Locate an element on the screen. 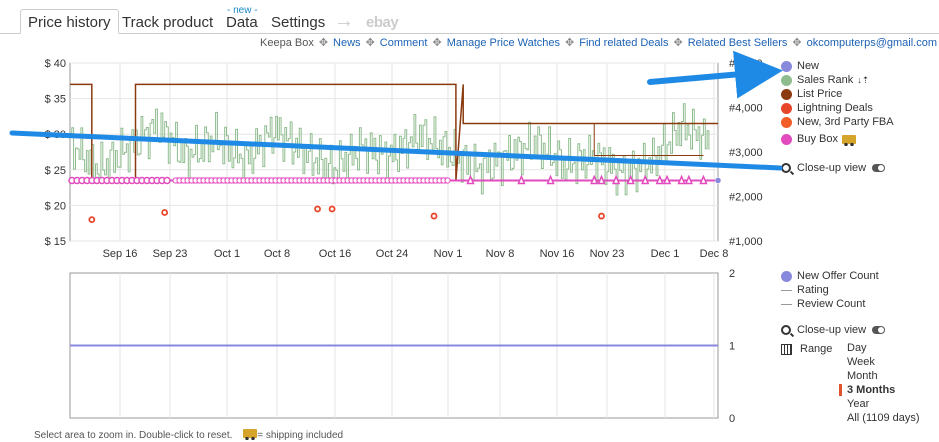 The height and width of the screenshot is (442, 939). related-best-sellers-link: Related Best Sellers is located at coordinates (737, 43).